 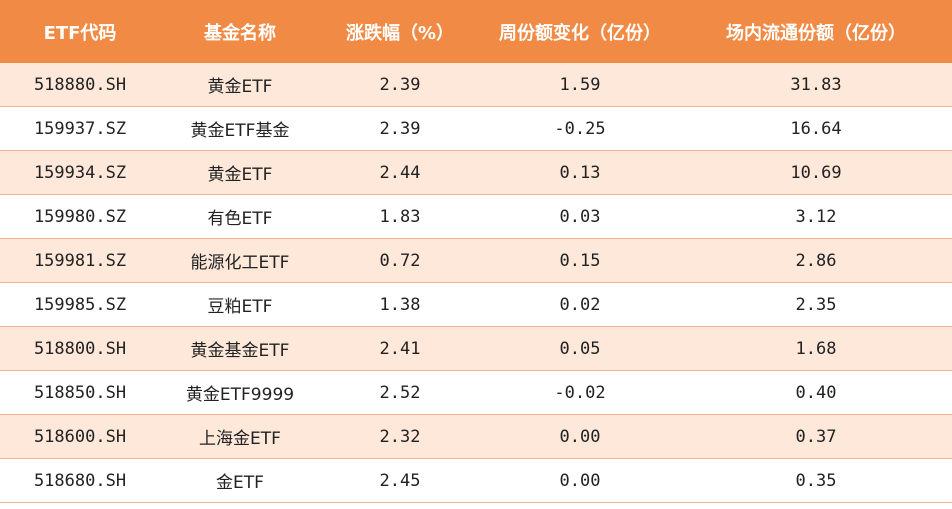 I want to click on header-weekly-share-change: 周份额变化（亿份）, so click(x=580, y=31).